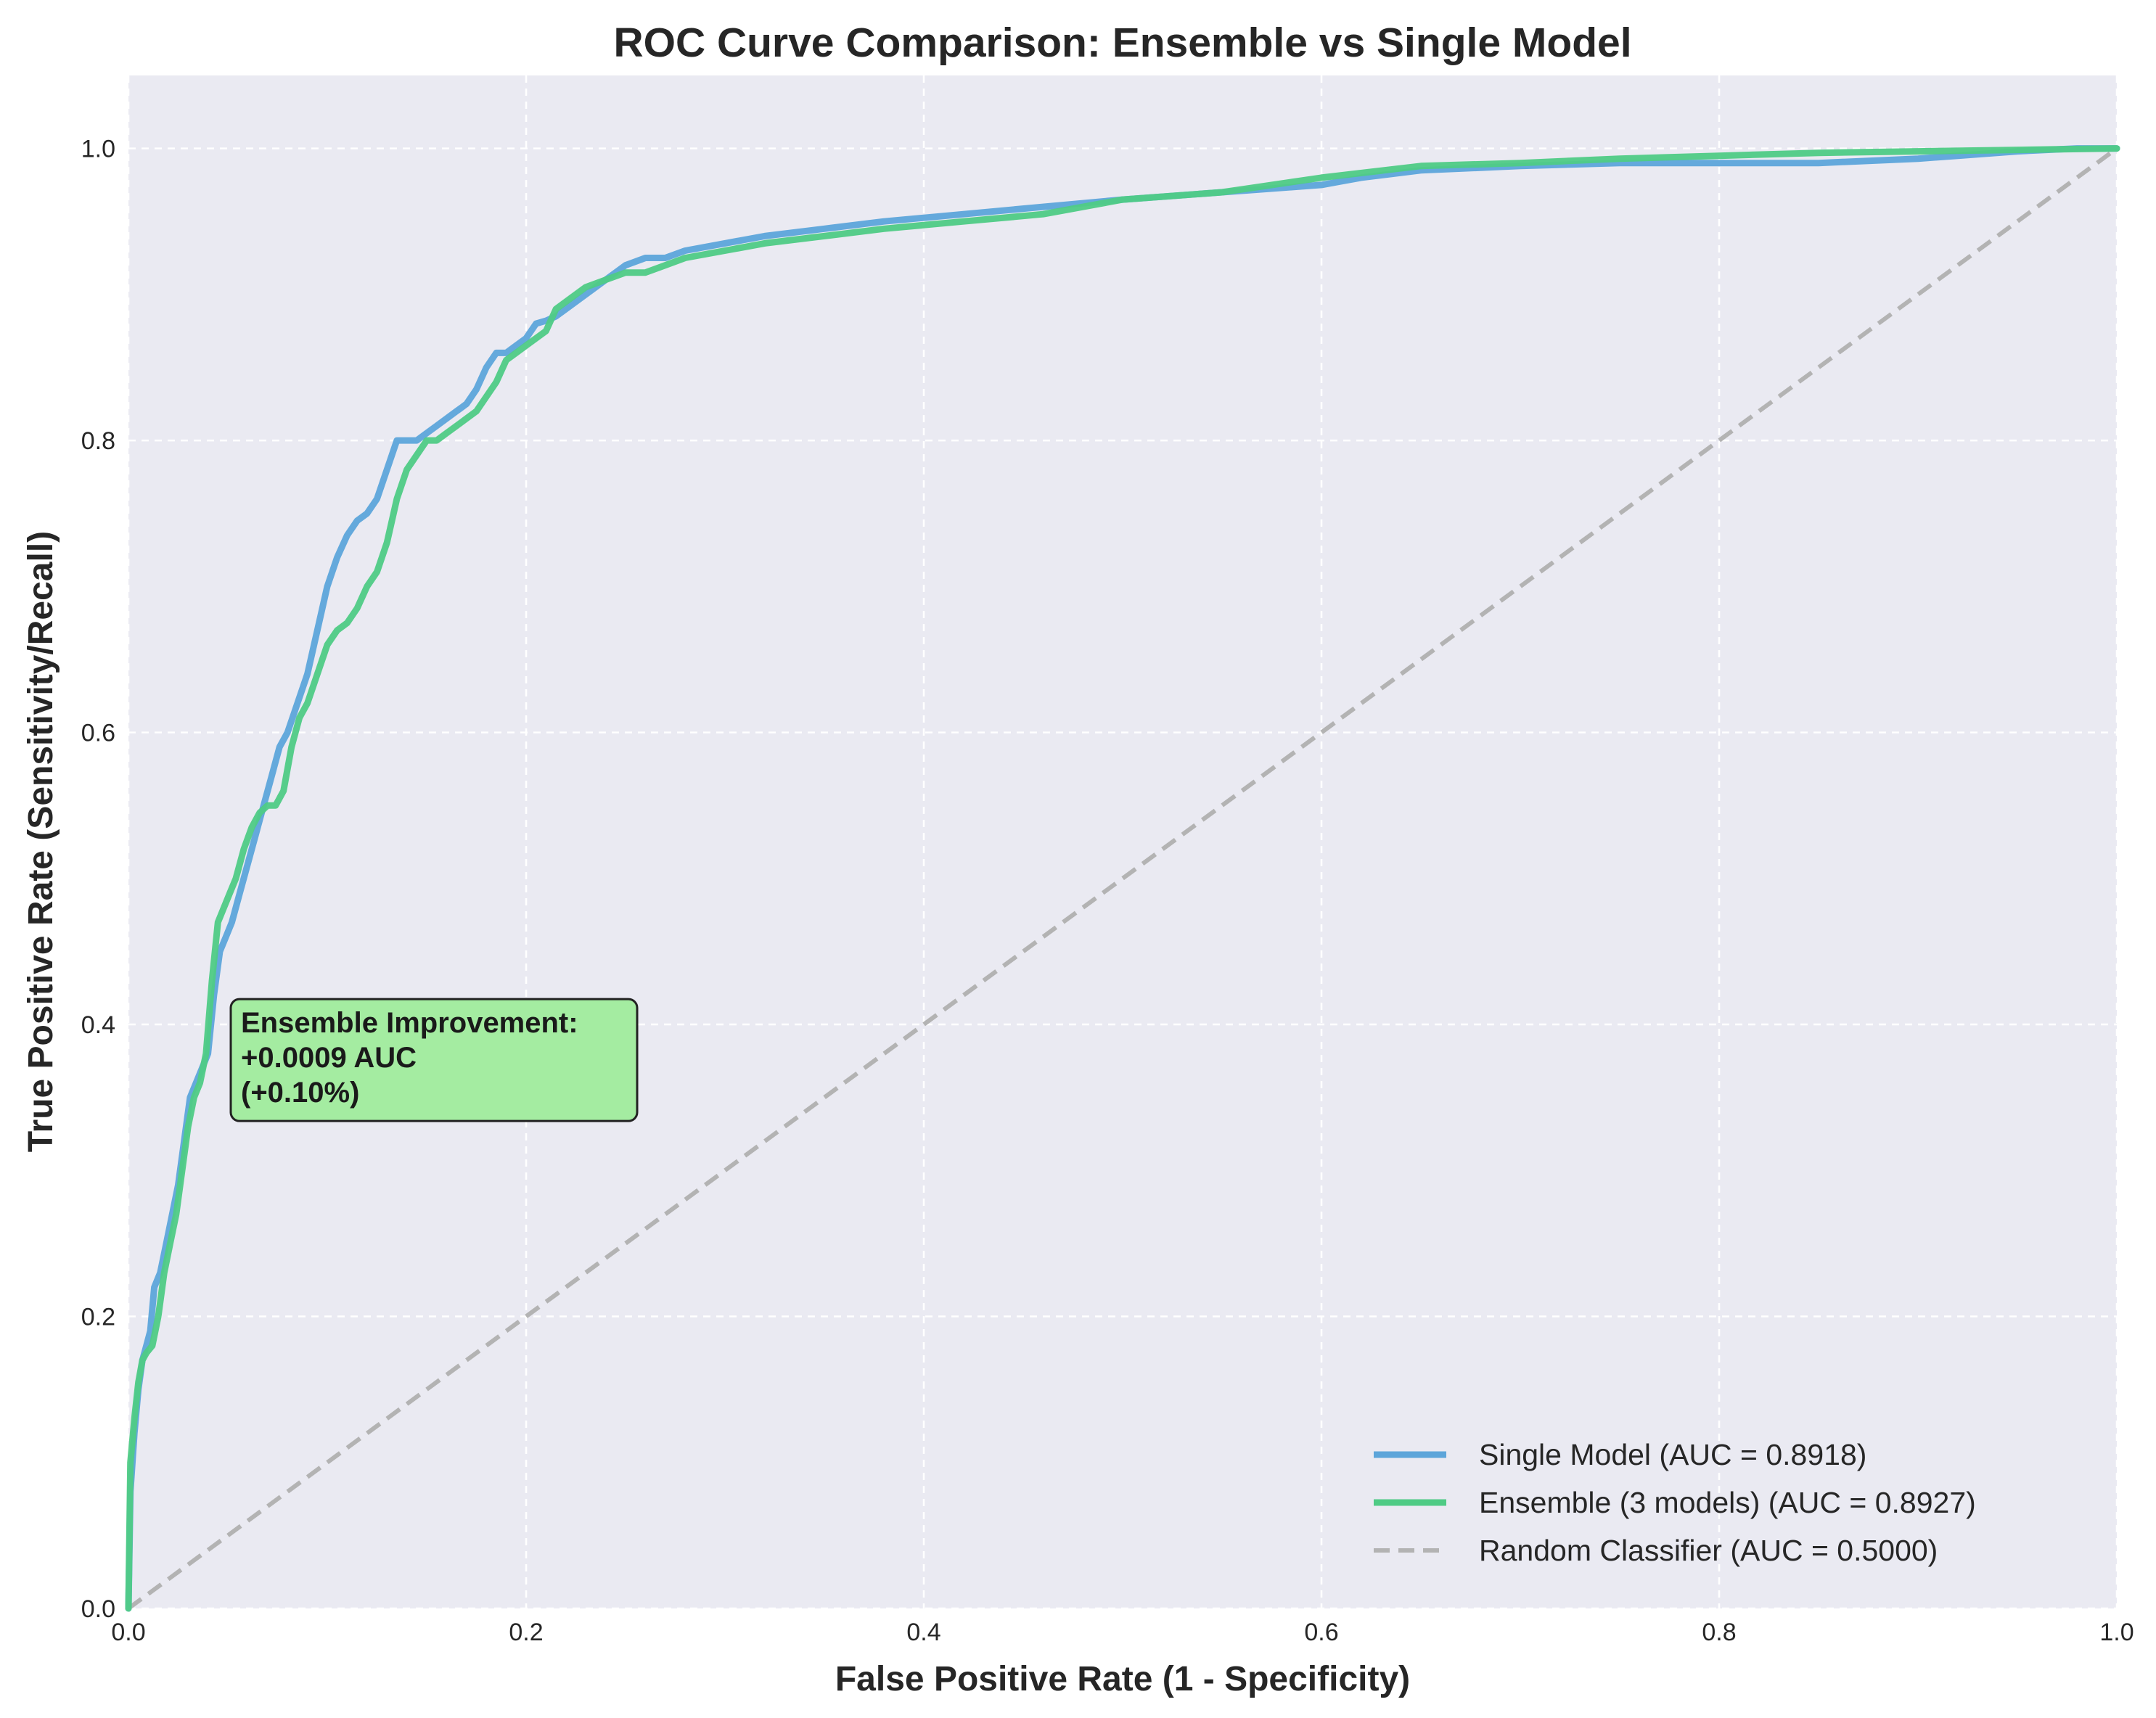  What do you see at coordinates (1708, 1550) in the screenshot?
I see `legend-label: Random Classifier (AUC = 0.5000)` at bounding box center [1708, 1550].